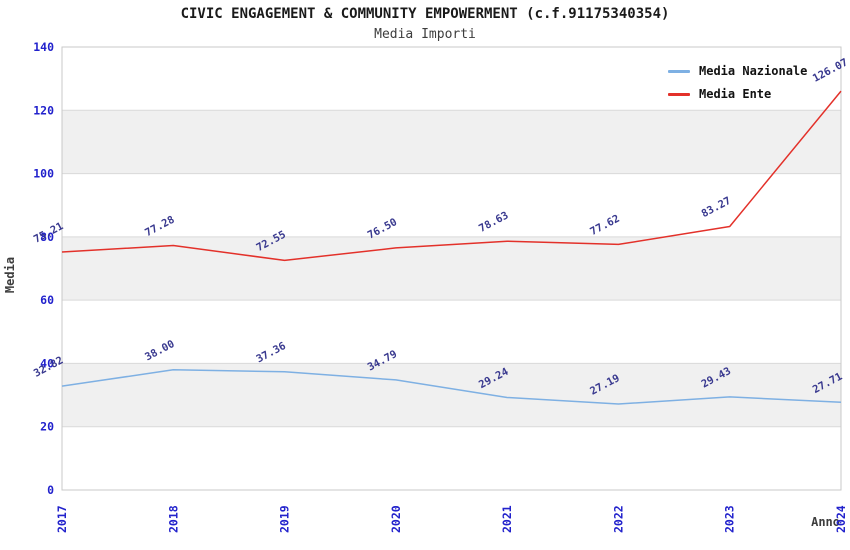 This screenshot has width=850, height=550. Describe the element at coordinates (507, 519) in the screenshot. I see `x-tick-label: 2021` at that location.